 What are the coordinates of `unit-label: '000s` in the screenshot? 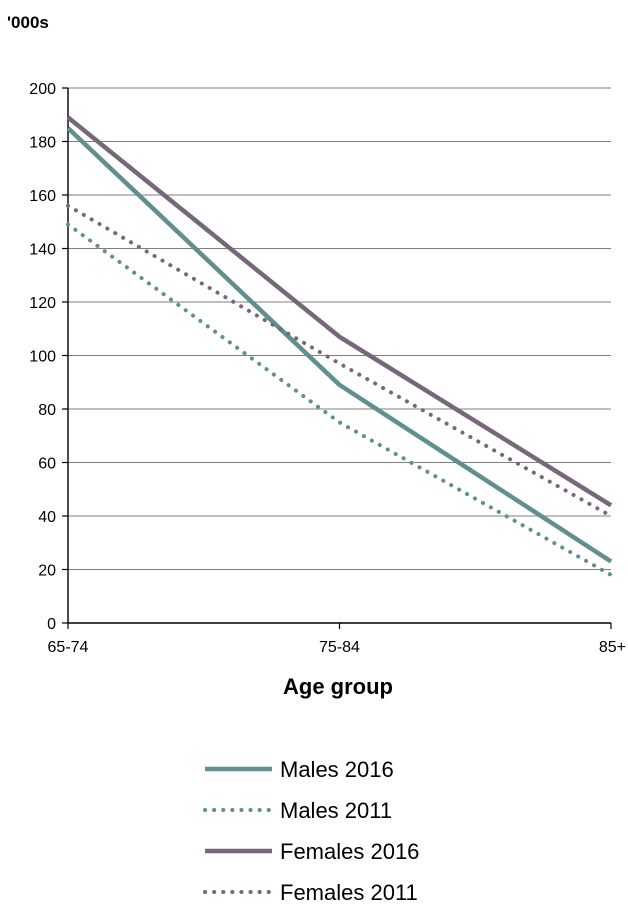 It's located at (28, 22).